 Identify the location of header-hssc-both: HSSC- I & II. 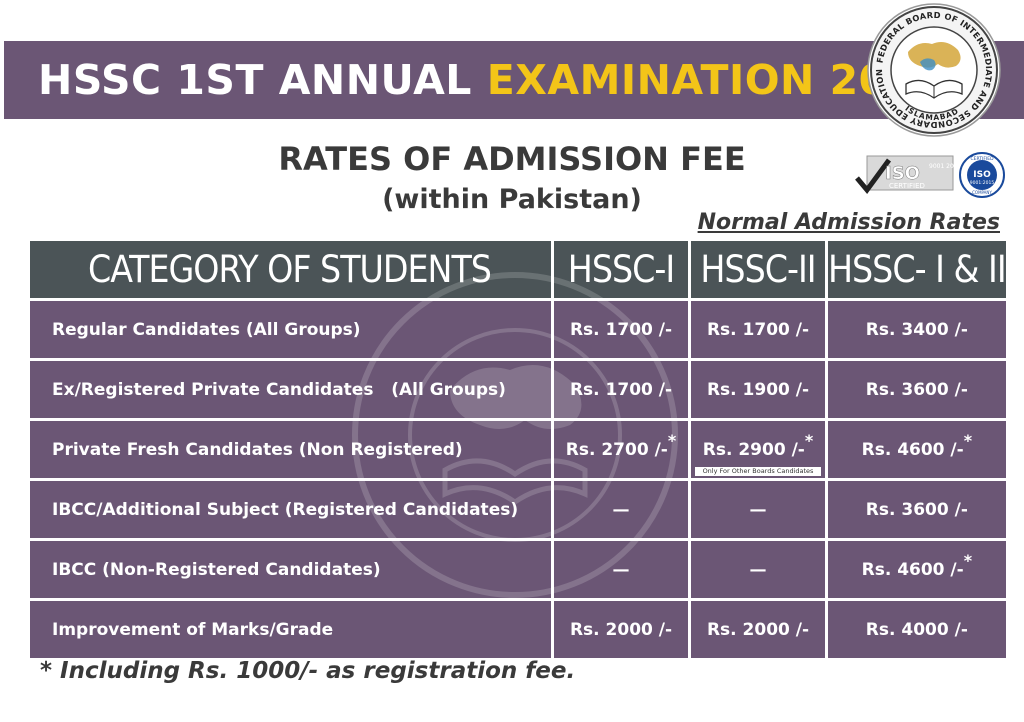
(917, 269).